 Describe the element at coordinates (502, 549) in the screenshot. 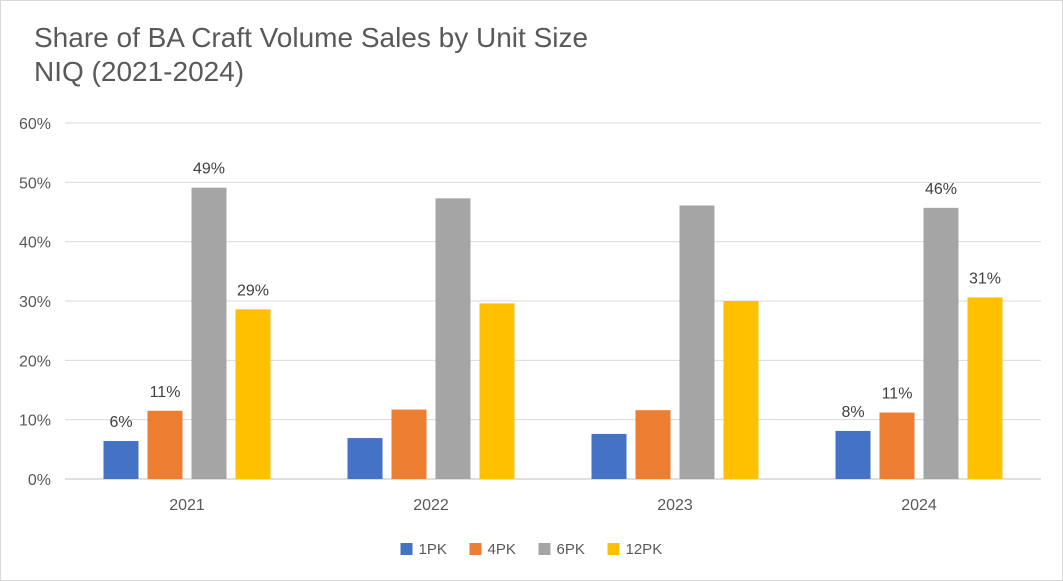

I see `legend-label-4pk: 4PK` at that location.